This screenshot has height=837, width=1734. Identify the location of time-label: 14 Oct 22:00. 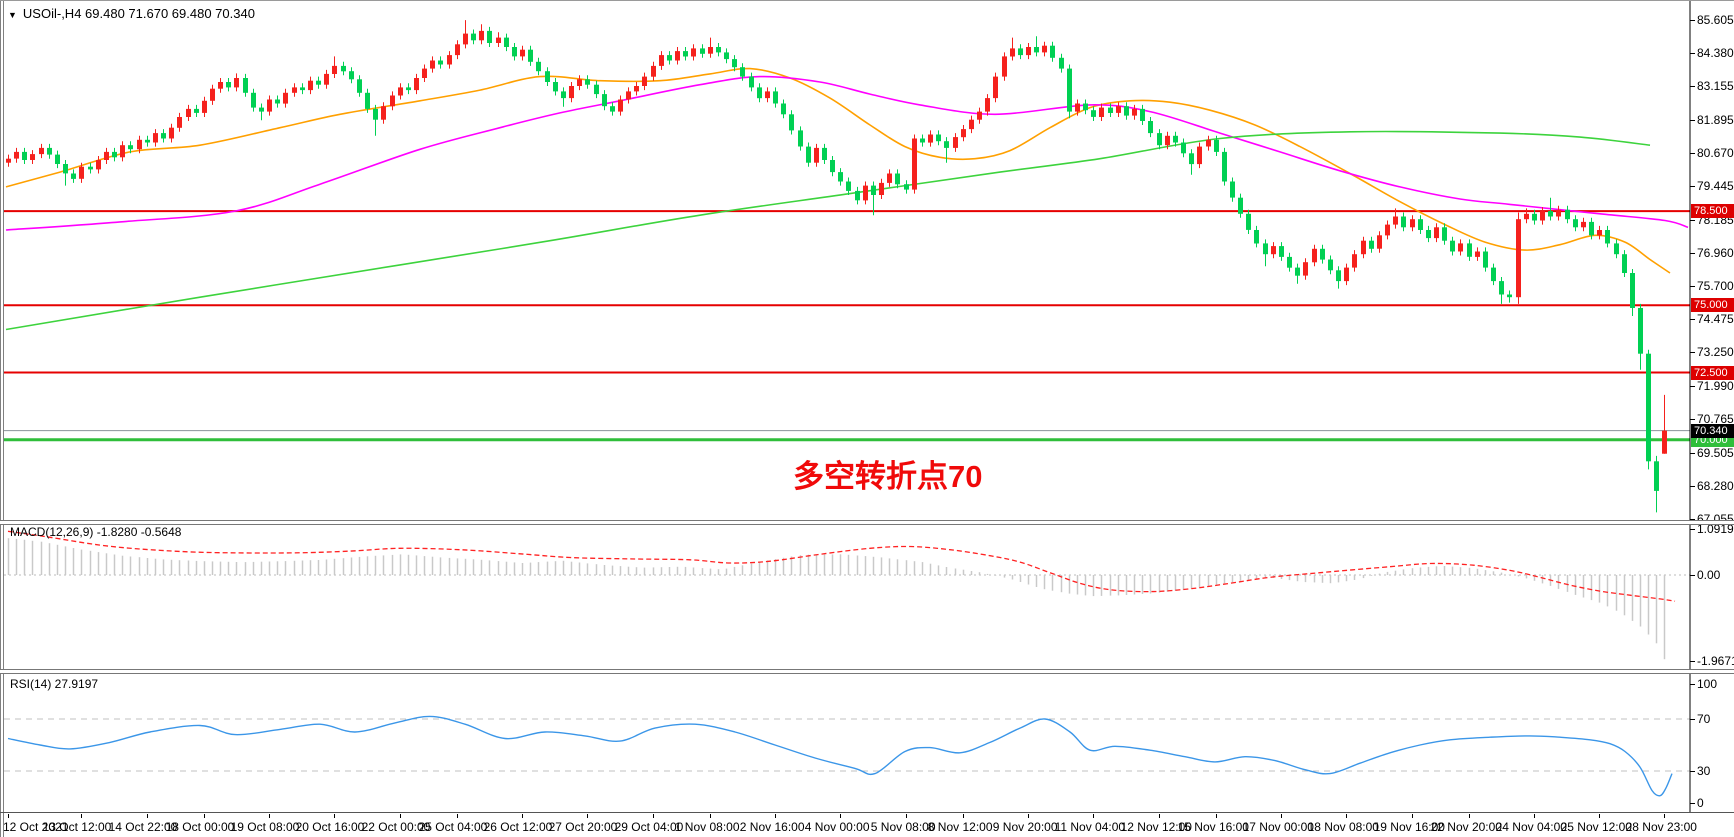
(143, 827).